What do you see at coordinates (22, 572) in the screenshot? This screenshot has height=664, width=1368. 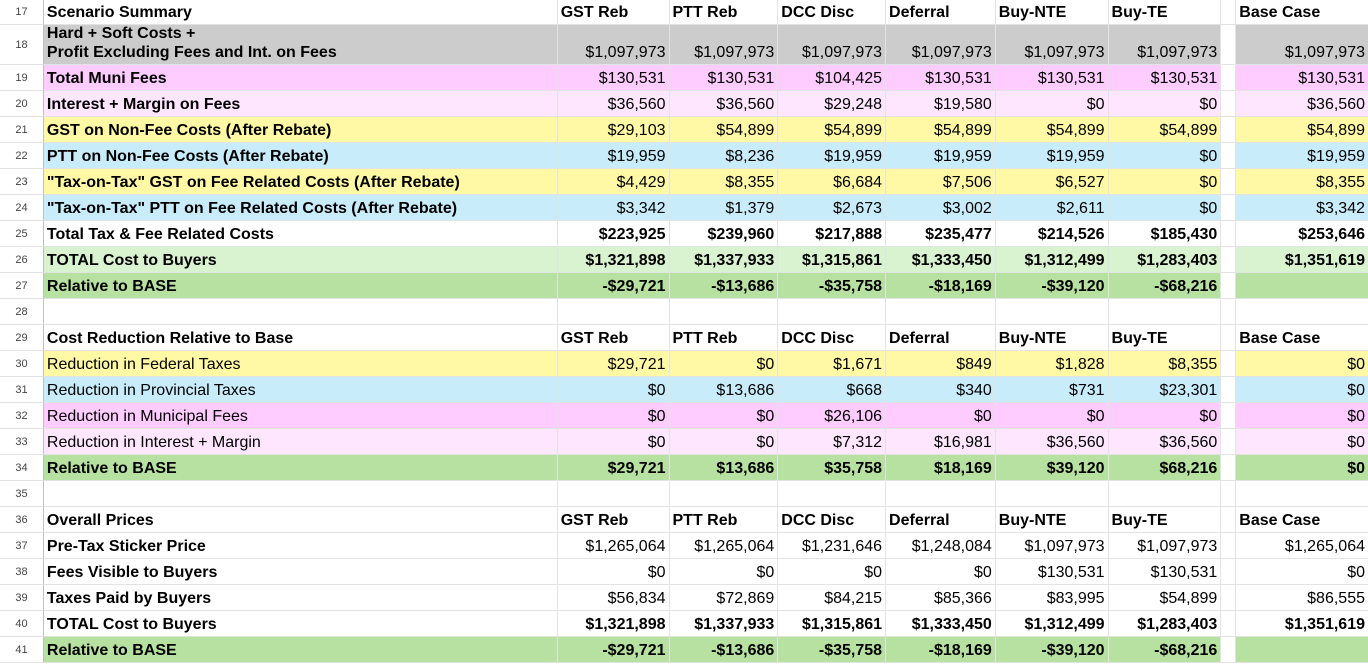 I see `row-number: 38` at bounding box center [22, 572].